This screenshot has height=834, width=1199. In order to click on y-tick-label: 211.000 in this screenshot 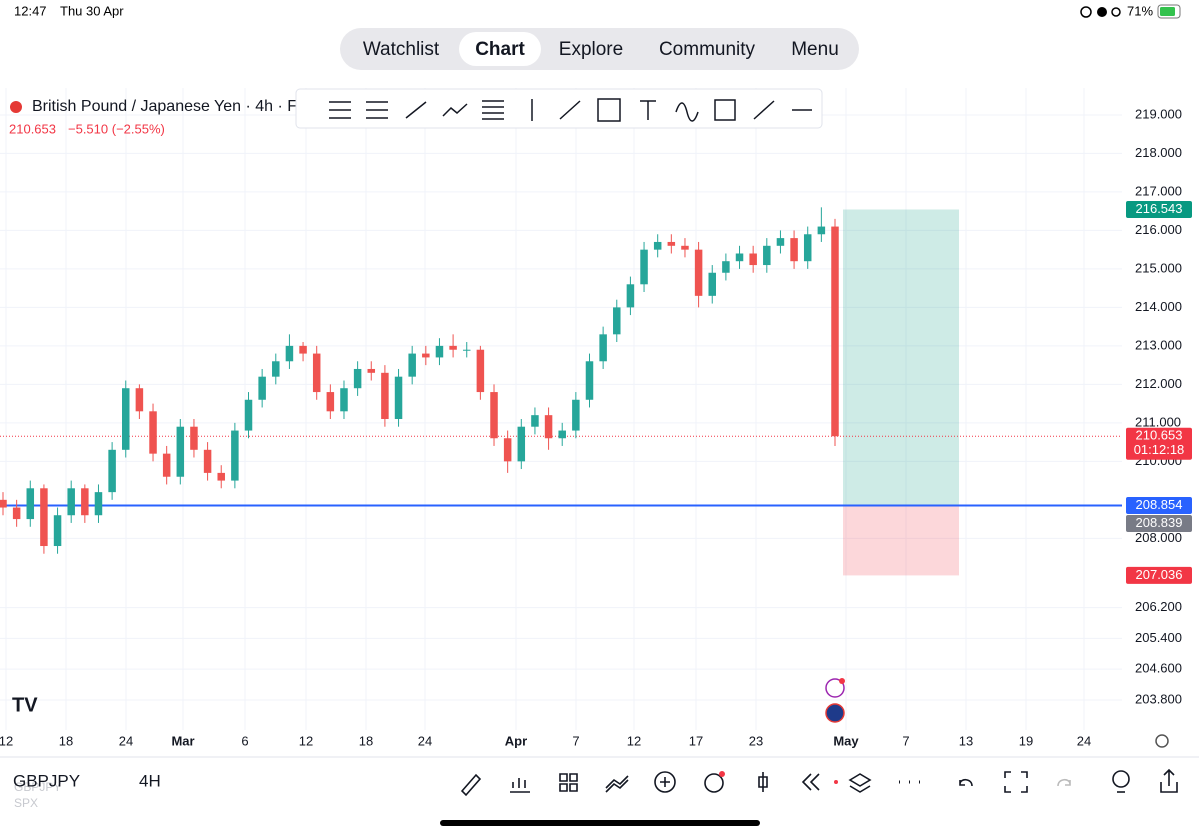, I will do `click(1158, 421)`.